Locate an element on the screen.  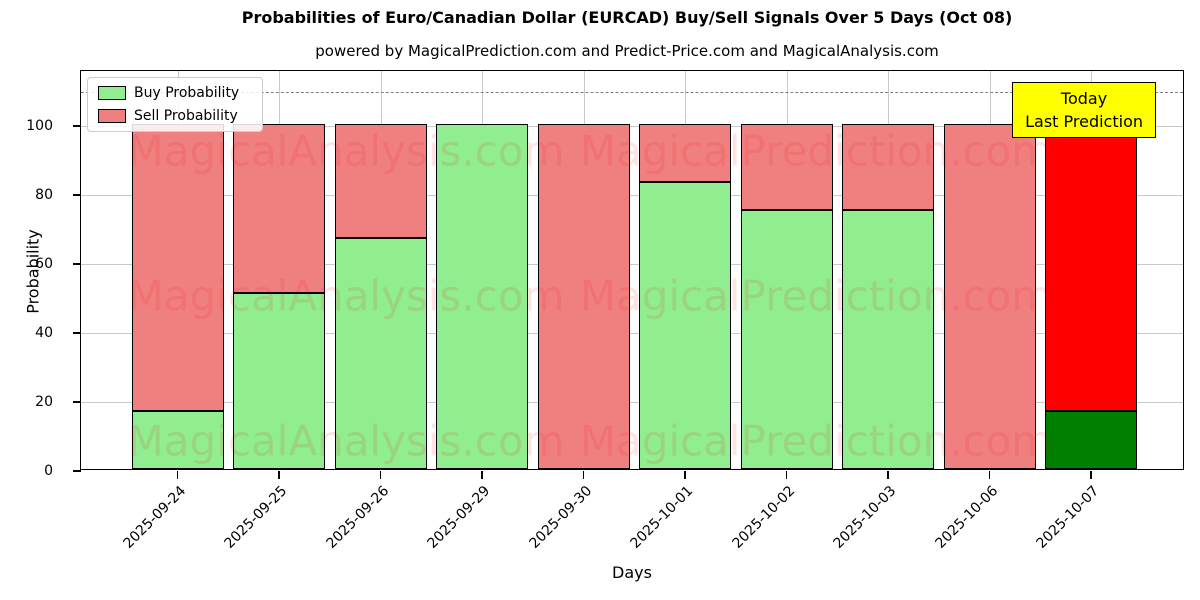
legend-item-sell: Sell Probability is located at coordinates (175, 116).